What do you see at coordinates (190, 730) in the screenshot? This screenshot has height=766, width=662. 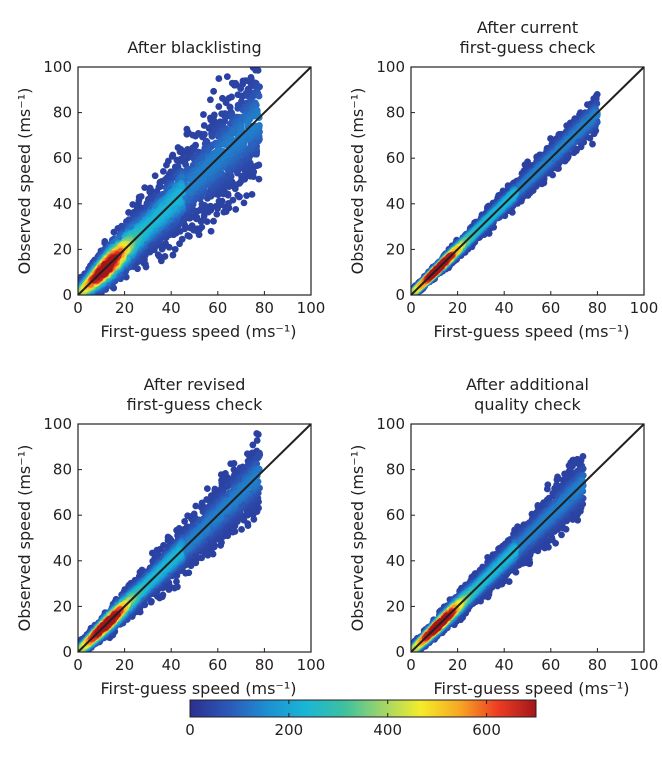 I see `colorbar-tick-label: 0` at bounding box center [190, 730].